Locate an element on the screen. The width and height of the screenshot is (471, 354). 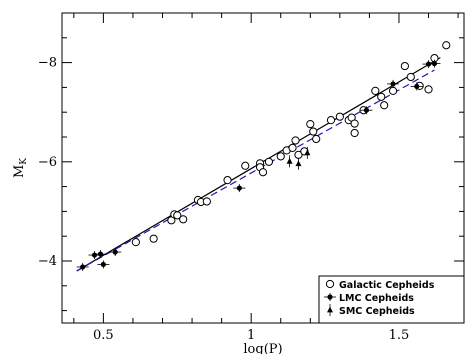
y-axis-title-main: M is located at coordinates (19, 171).